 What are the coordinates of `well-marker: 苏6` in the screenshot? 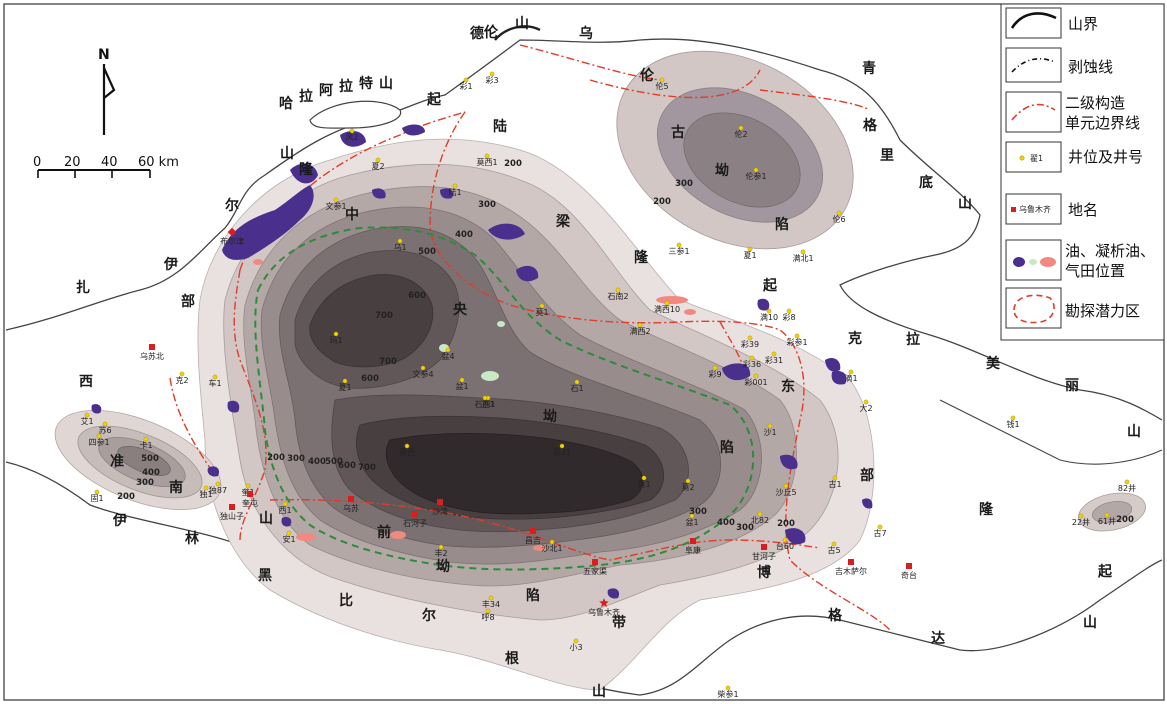 It's located at (105, 428).